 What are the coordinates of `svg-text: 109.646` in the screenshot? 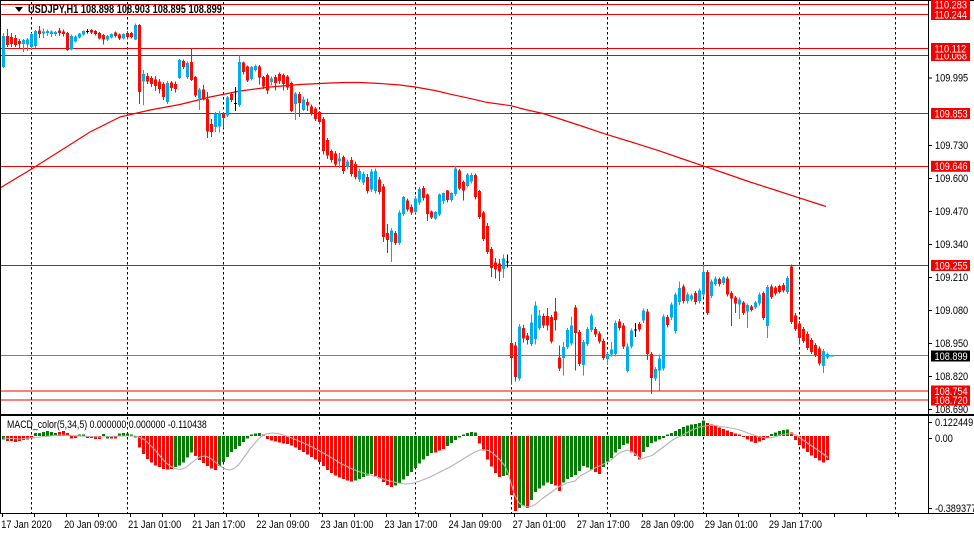 It's located at (951, 167).